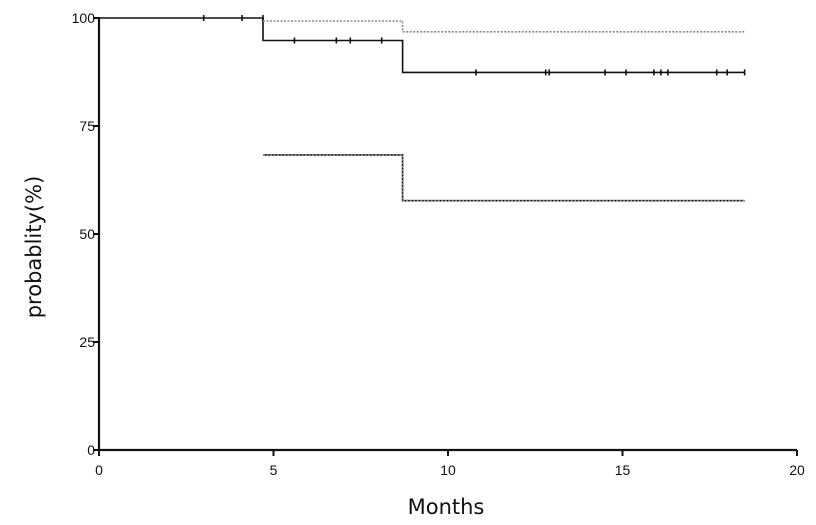 This screenshot has height=525, width=816. I want to click on x-tick-label: 20, so click(797, 470).